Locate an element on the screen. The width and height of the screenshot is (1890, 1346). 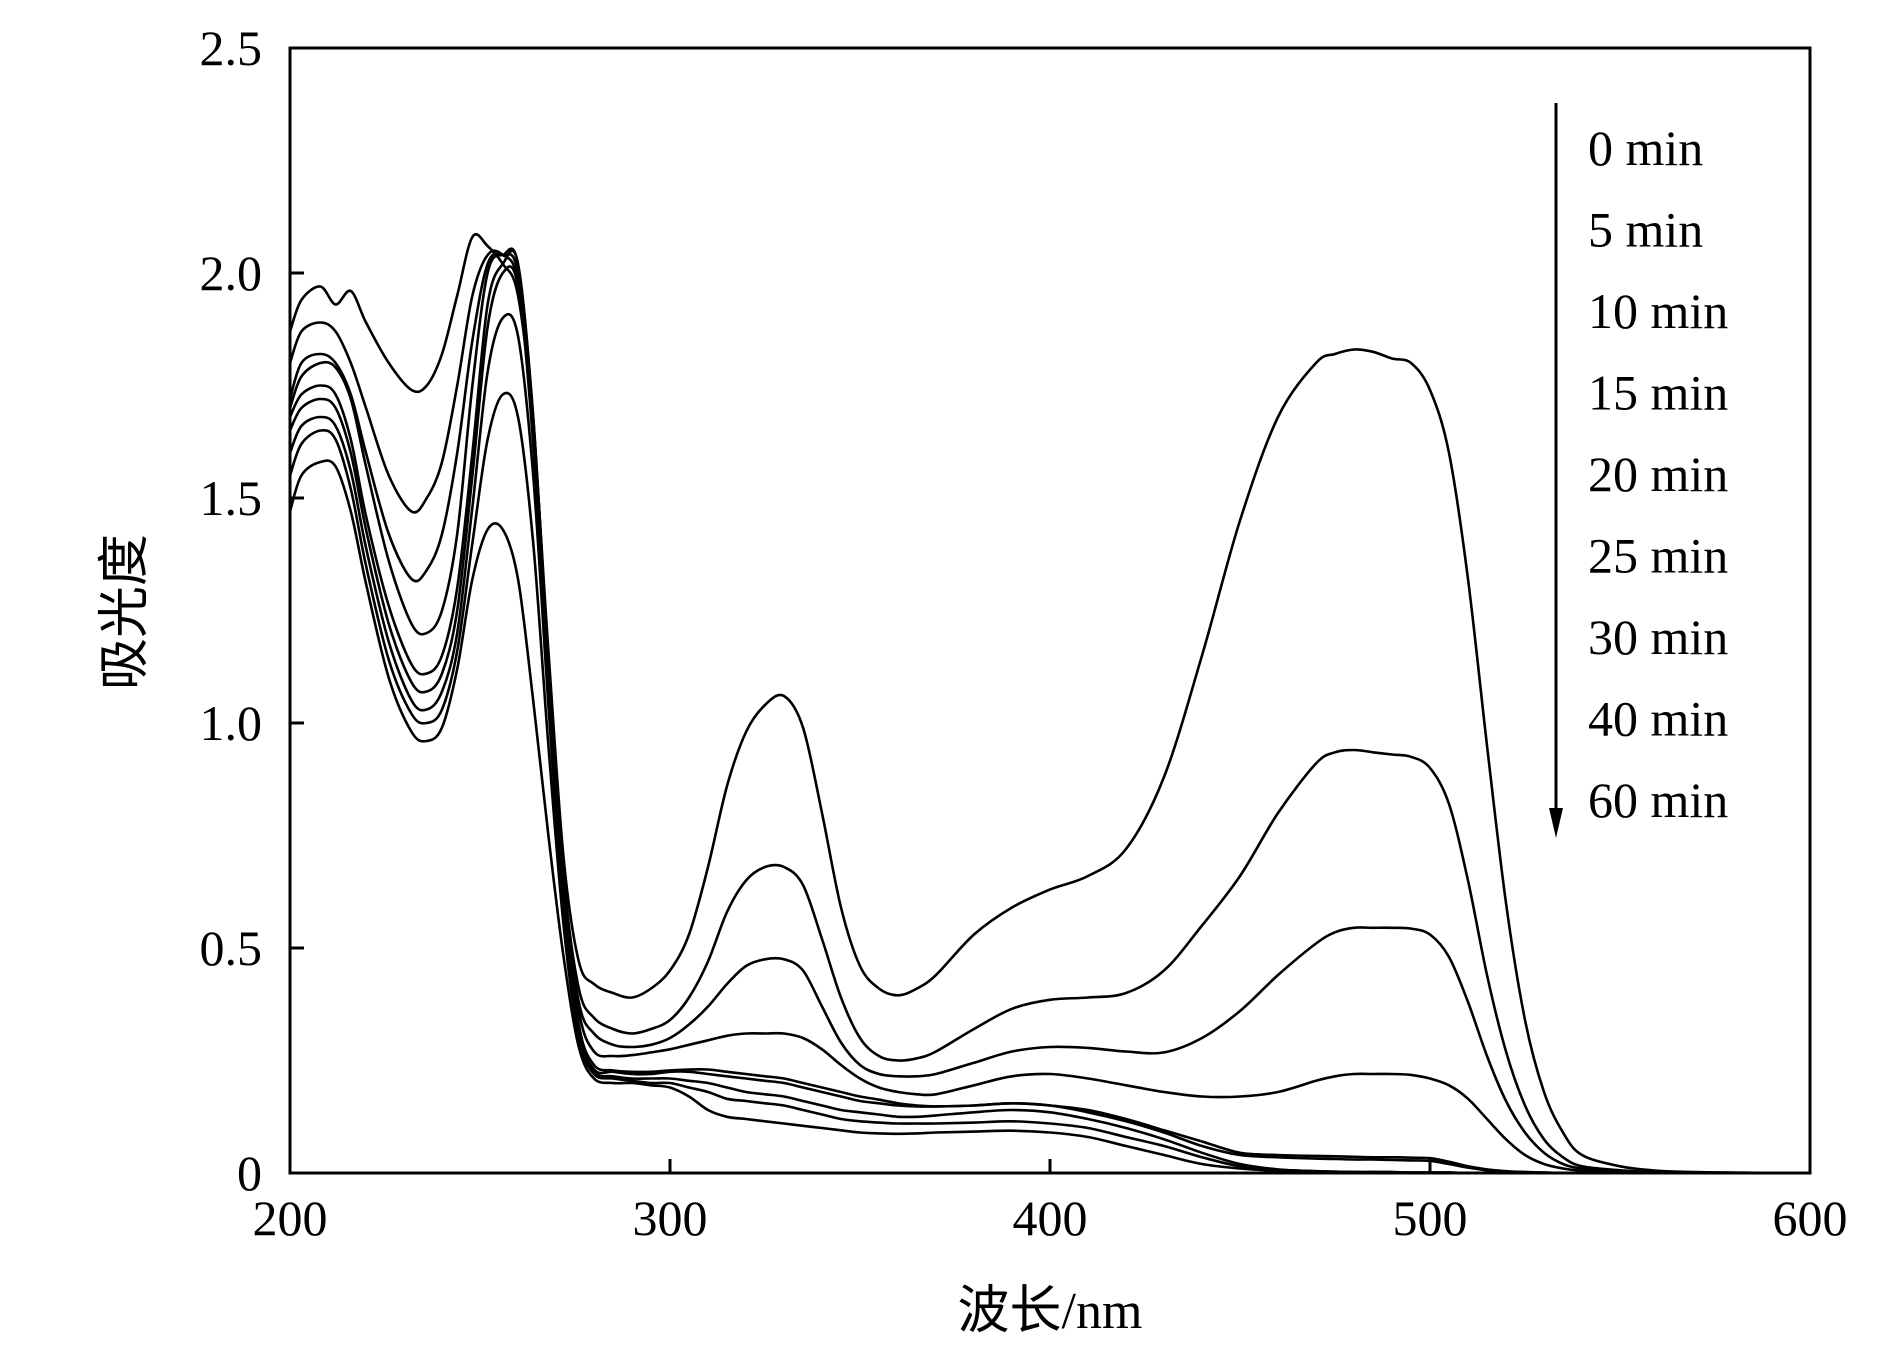
y-tick-label: 1.0 is located at coordinates (231, 723).